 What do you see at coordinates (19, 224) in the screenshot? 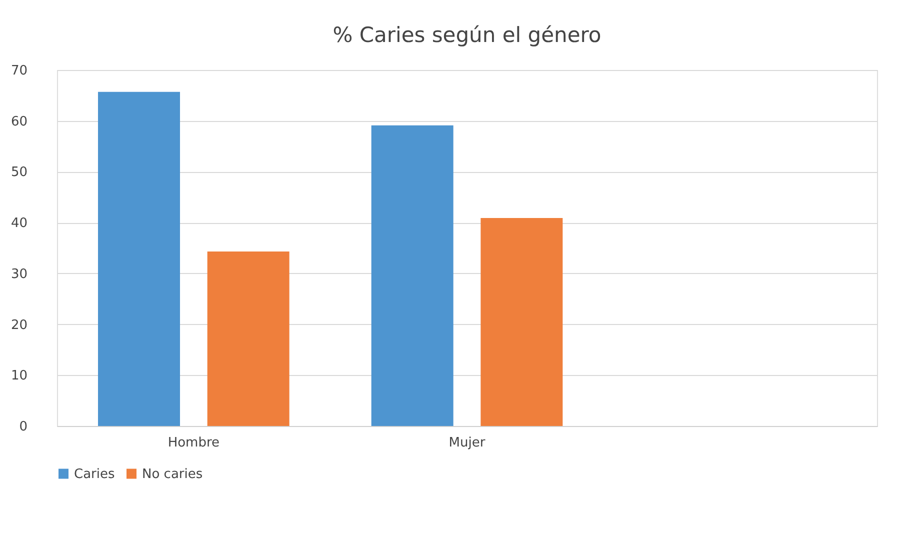
I see `y-tick-label: 40` at bounding box center [19, 224].